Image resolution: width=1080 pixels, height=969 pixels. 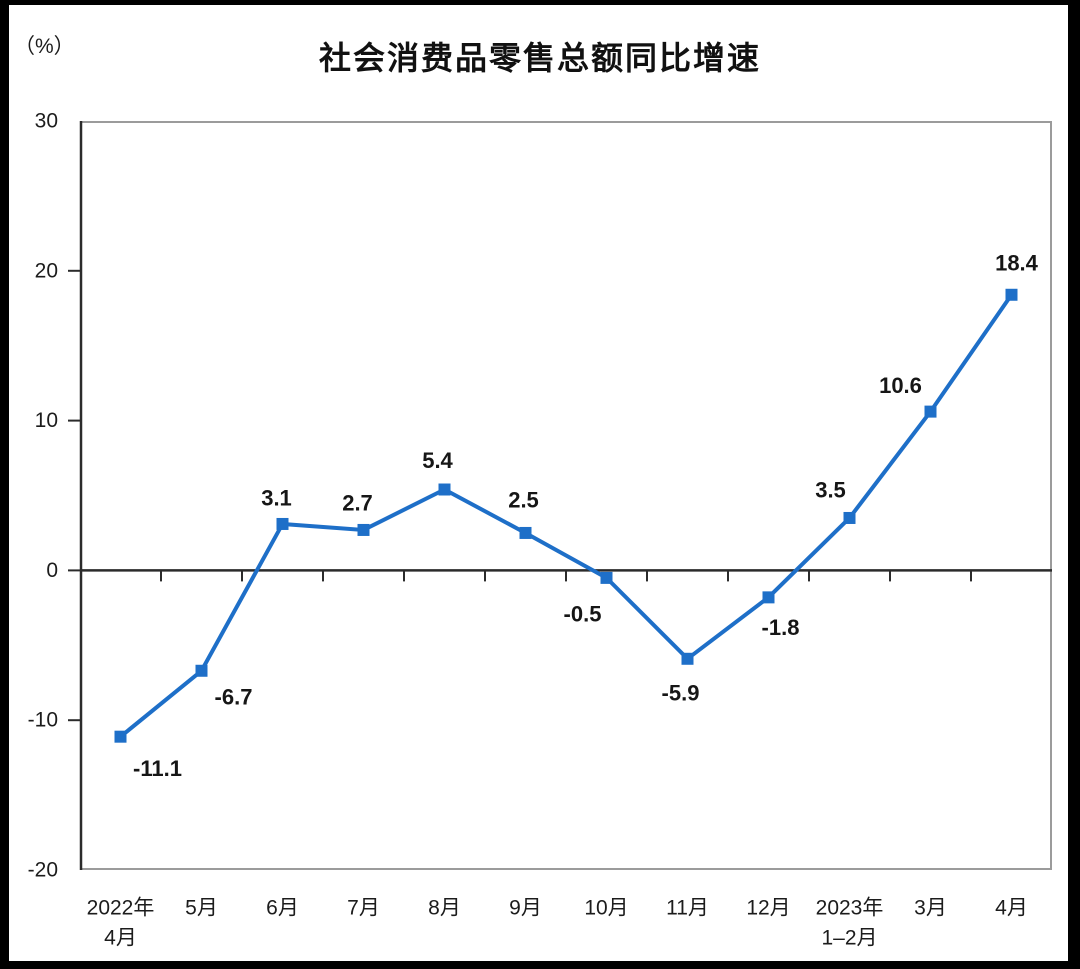 I want to click on x-axis-tick-label: 2023年, so click(x=850, y=908).